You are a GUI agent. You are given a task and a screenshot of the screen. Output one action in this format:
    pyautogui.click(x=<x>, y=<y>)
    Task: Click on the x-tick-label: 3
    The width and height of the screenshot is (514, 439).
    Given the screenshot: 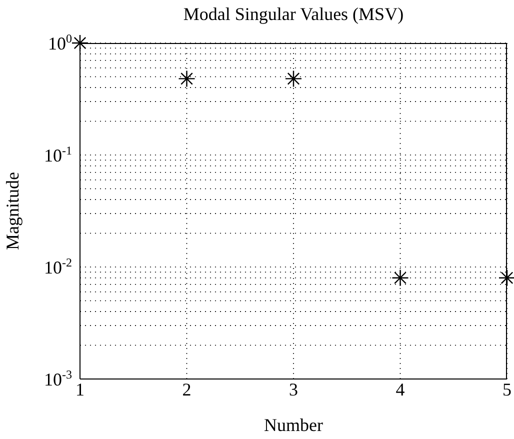 What is the action you would take?
    pyautogui.click(x=293, y=389)
    